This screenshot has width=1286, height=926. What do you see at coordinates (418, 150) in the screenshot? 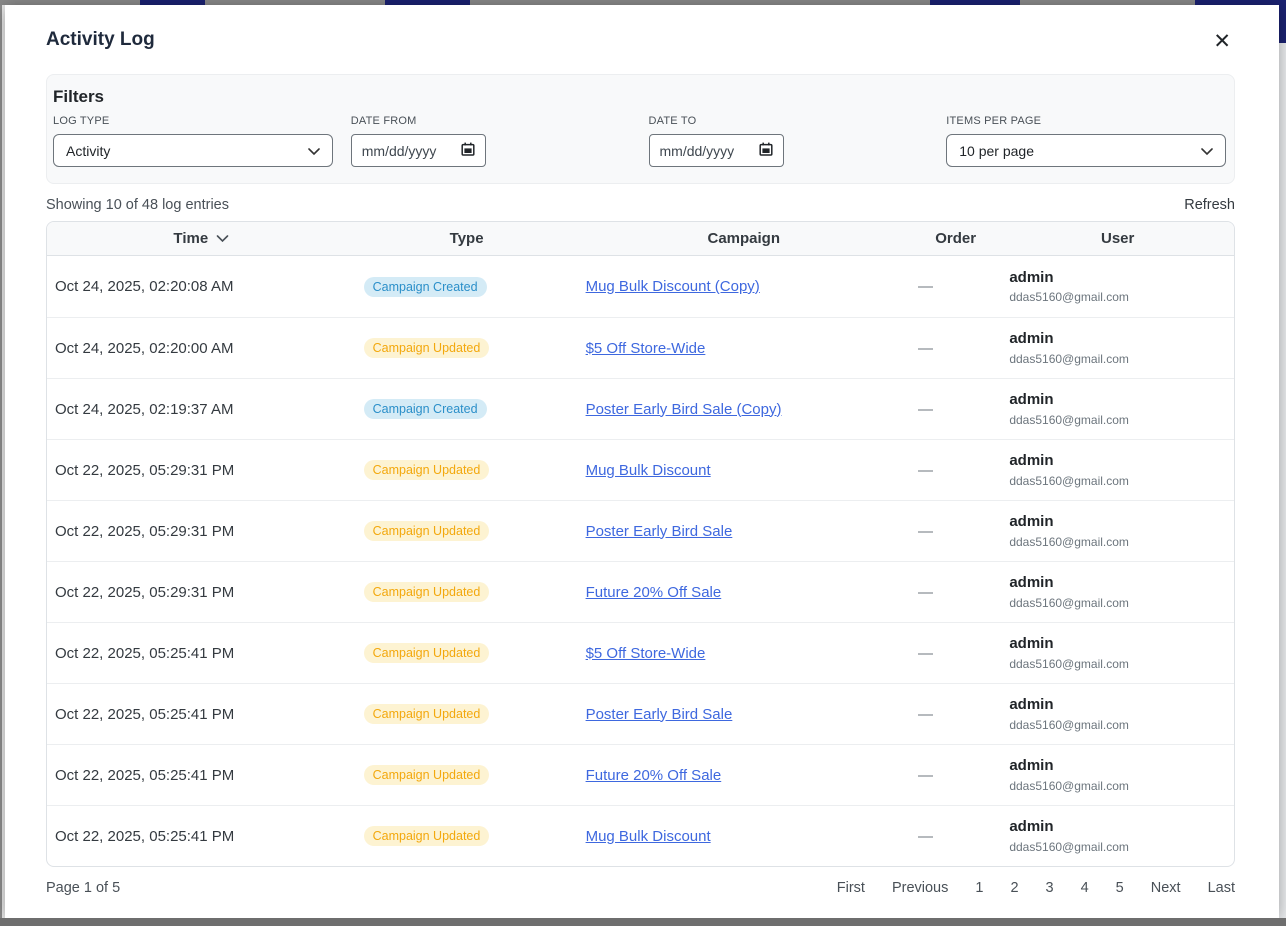
I see `date-from-input: mm/dd/yyyy` at bounding box center [418, 150].